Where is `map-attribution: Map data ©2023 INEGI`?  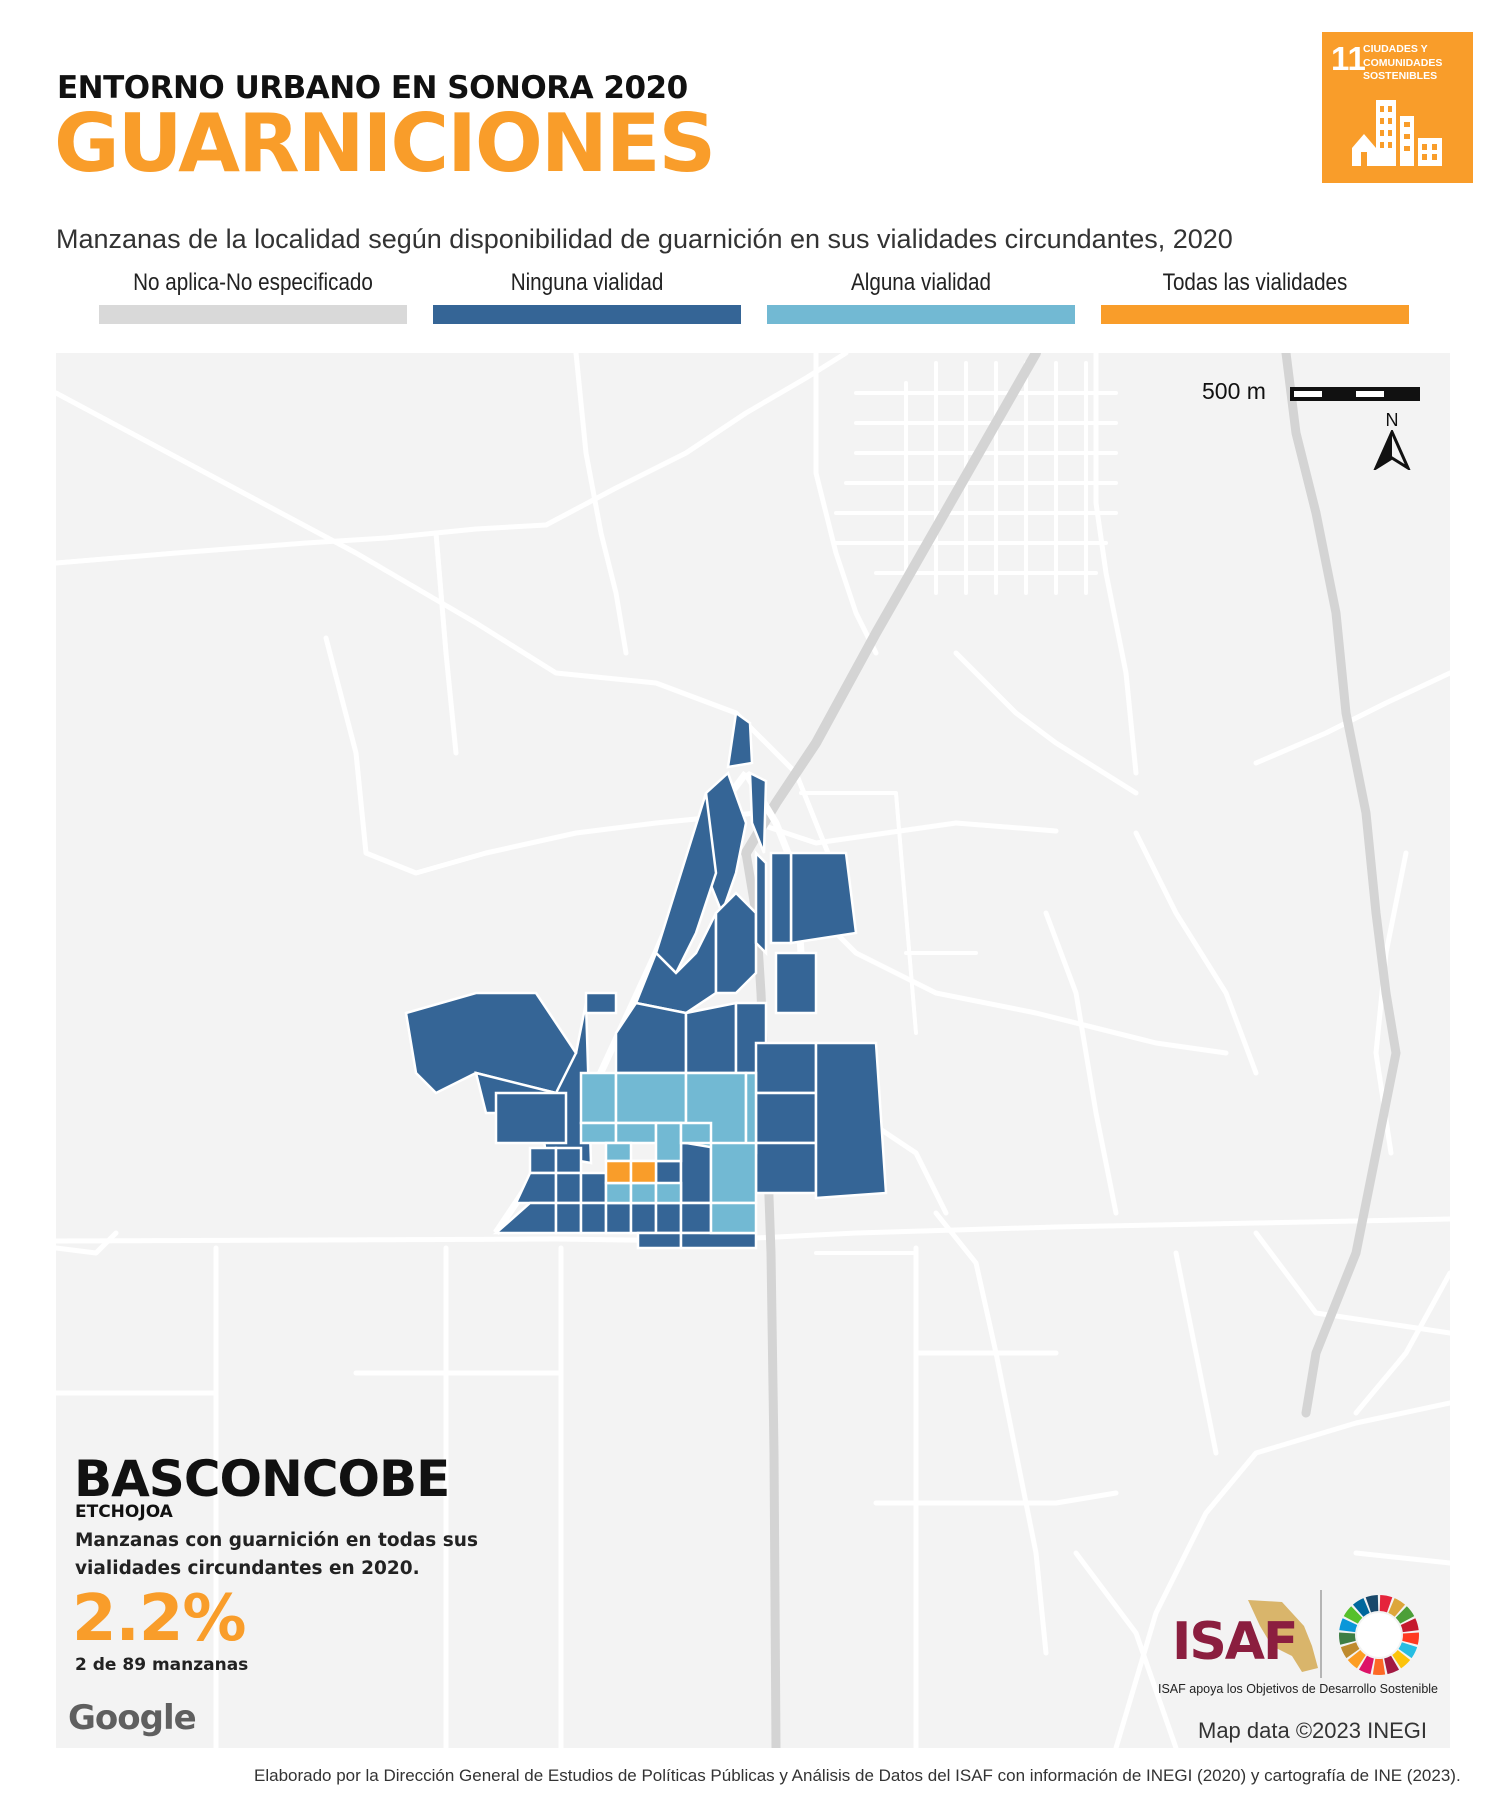
map-attribution: Map data ©2023 INEGI is located at coordinates (1313, 1730).